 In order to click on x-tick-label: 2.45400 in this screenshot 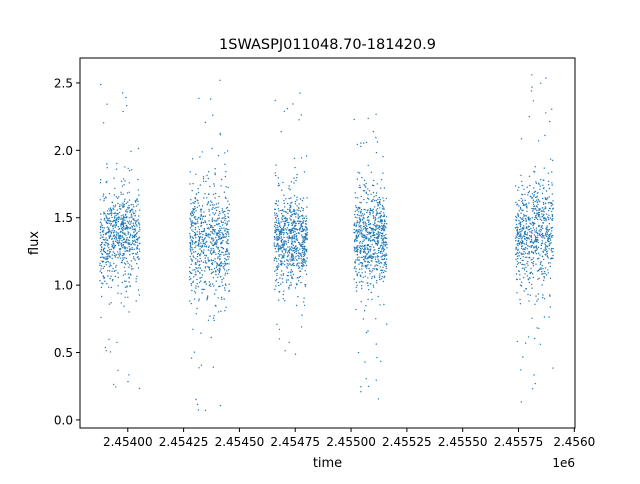, I will do `click(128, 442)`.